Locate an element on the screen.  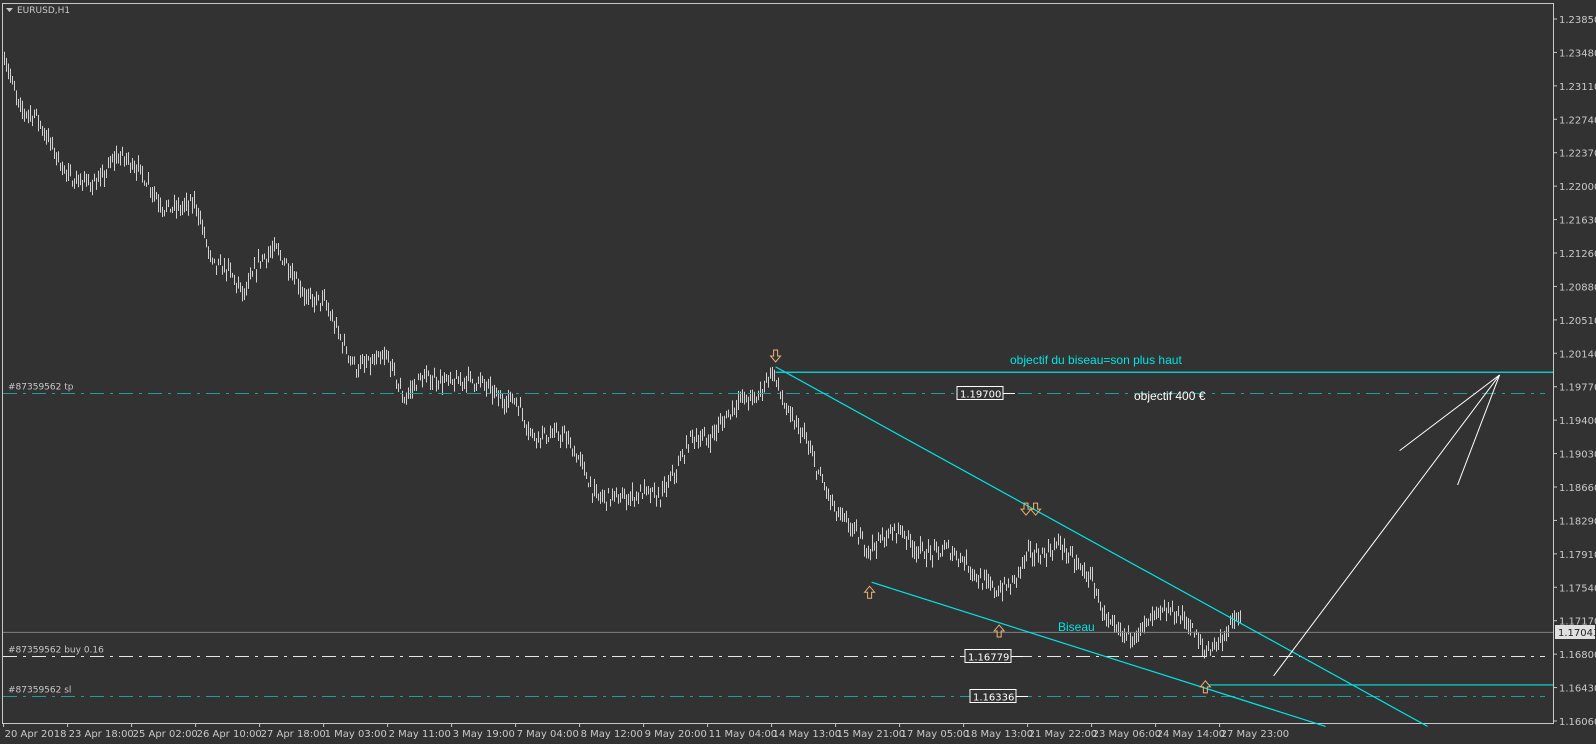
time-tick-label: 1 May 03:00 is located at coordinates (356, 734).